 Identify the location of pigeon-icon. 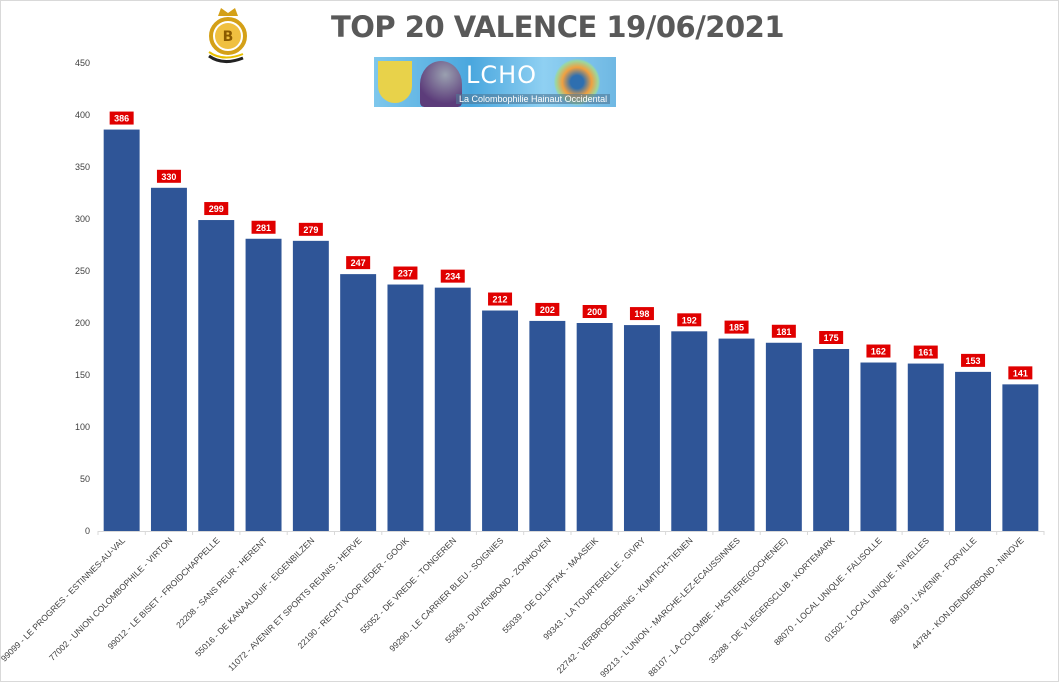
(441, 84).